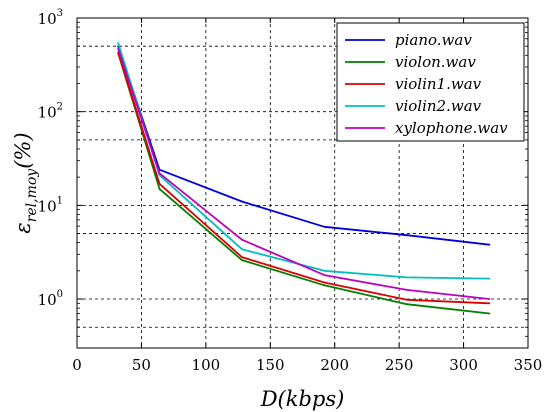 The width and height of the screenshot is (544, 412). What do you see at coordinates (141, 365) in the screenshot?
I see `x-tick-label: 50` at bounding box center [141, 365].